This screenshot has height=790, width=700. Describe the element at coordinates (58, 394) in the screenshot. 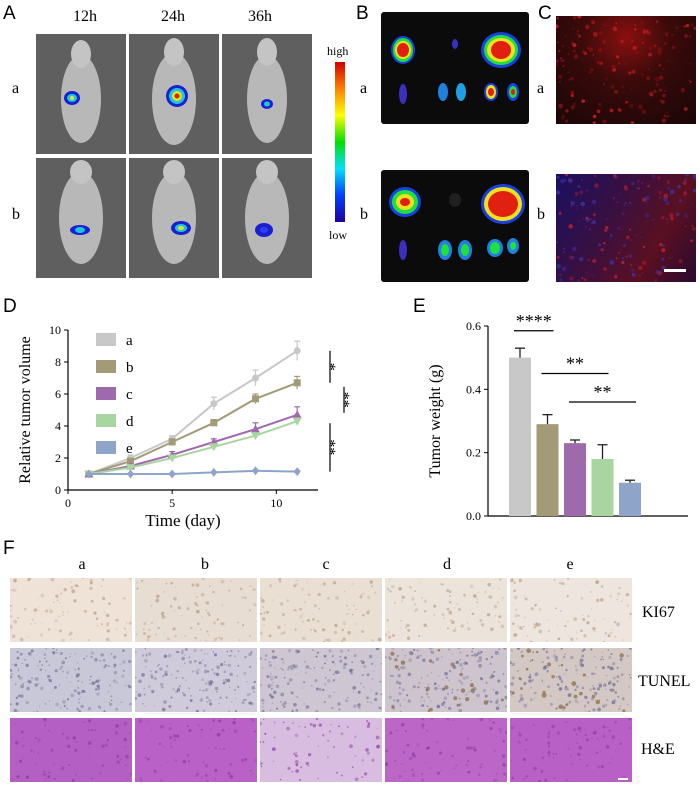

I see `y-tick-label: 6` at that location.